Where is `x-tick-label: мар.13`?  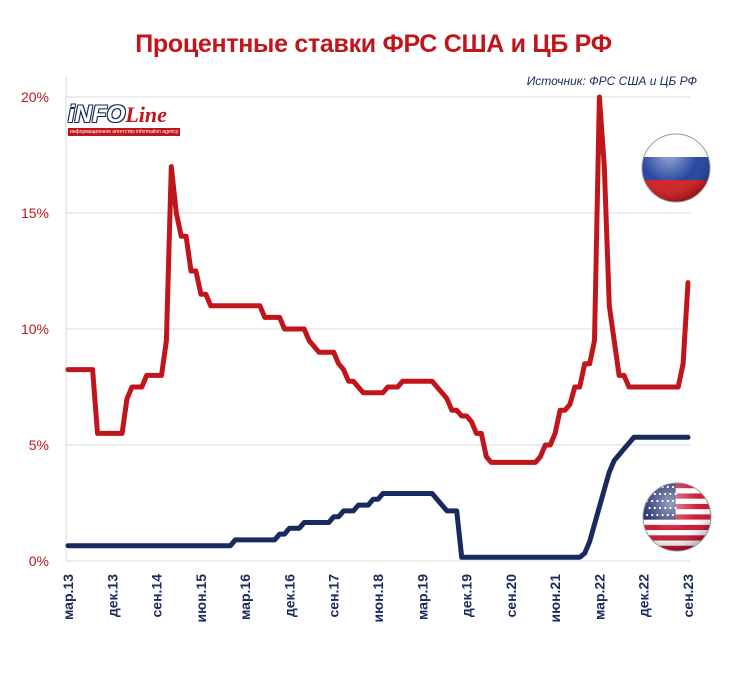
x-tick-label: мар.13 is located at coordinates (68, 597).